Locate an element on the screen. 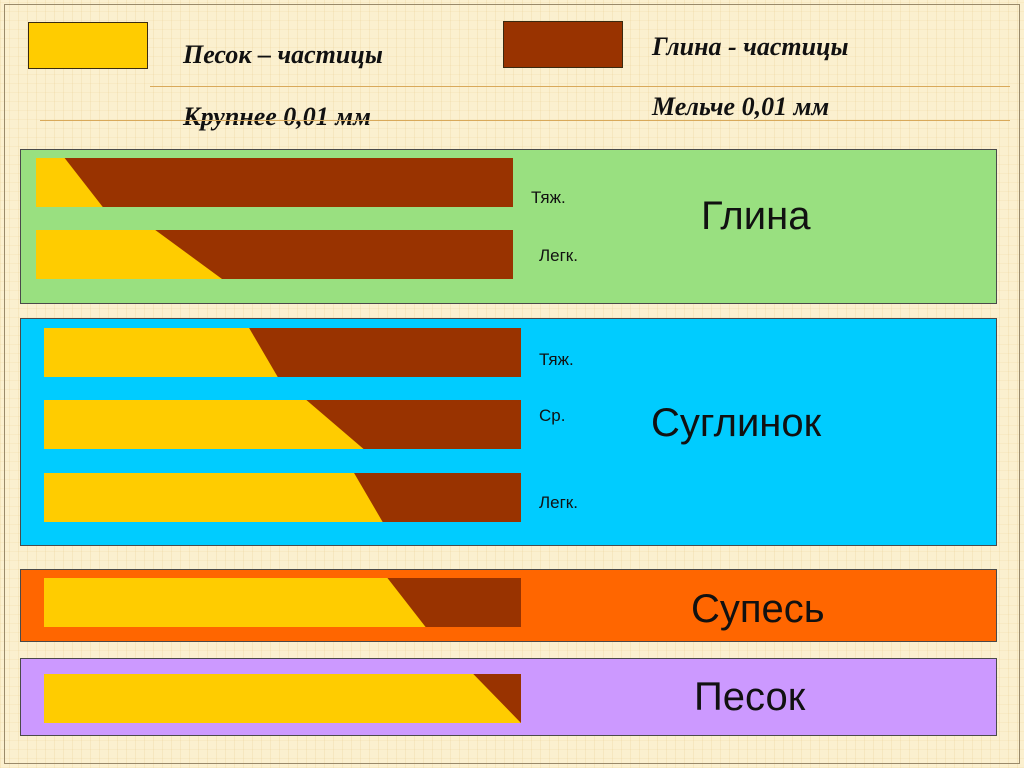 Image resolution: width=1024 pixels, height=768 pixels. clay-fraction is located at coordinates (274, 182).